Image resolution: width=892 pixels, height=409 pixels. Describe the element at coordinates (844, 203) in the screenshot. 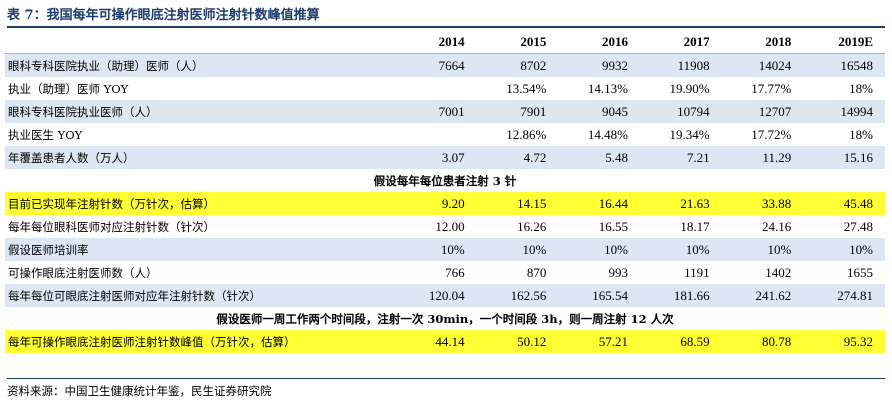

I see `cell-value: 45.48` at that location.